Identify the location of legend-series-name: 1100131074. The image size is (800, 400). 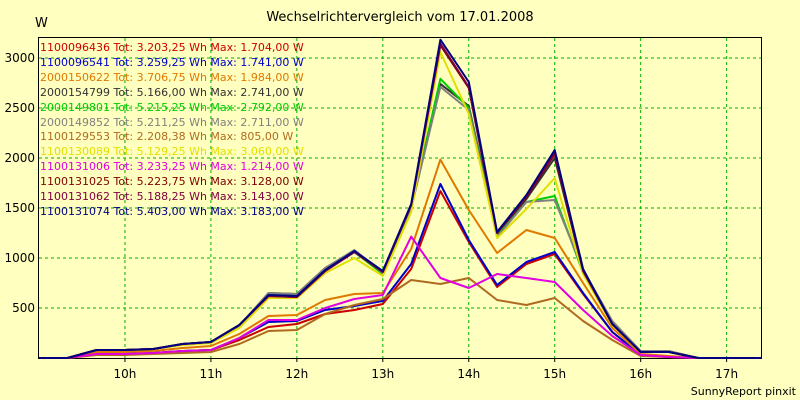
(75, 211).